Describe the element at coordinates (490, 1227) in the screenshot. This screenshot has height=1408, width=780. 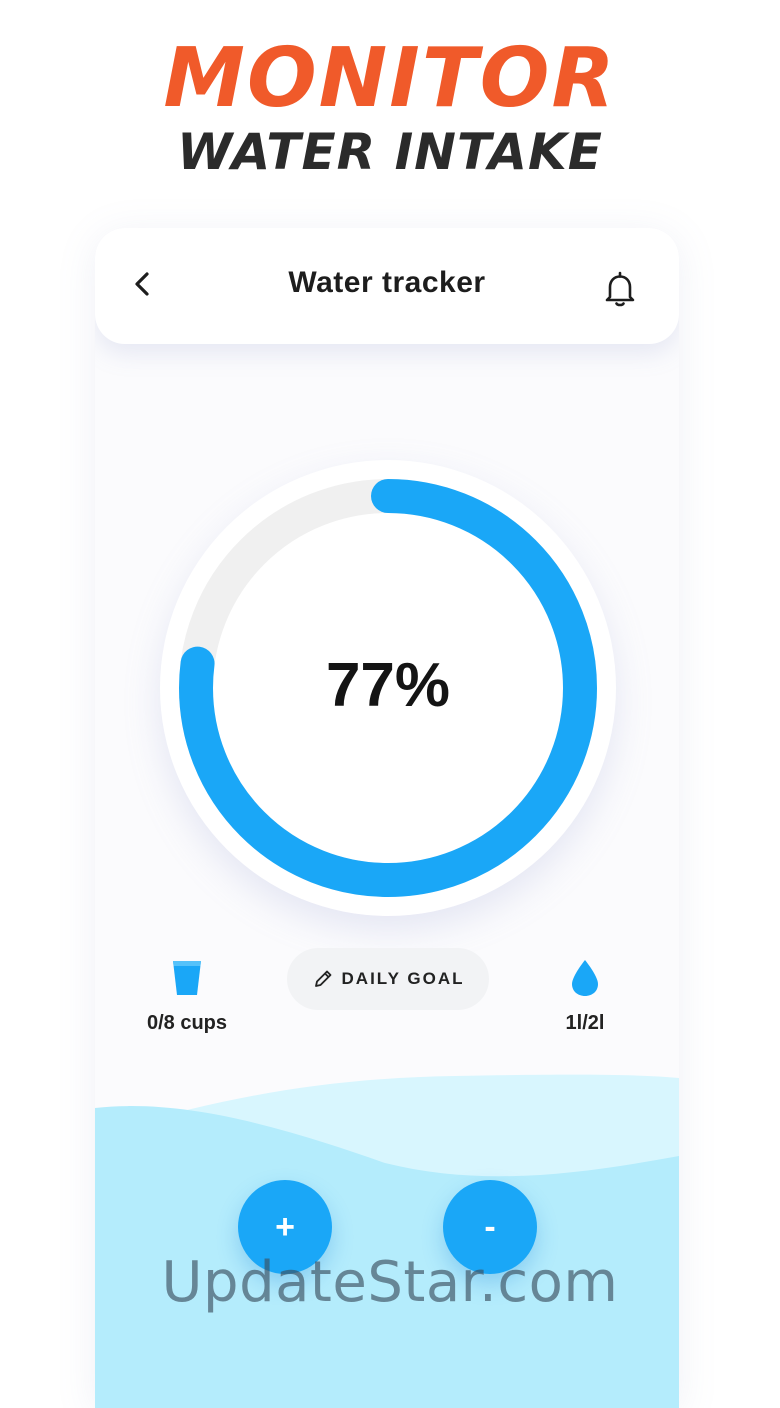
I see `remove-cup-button: -` at that location.